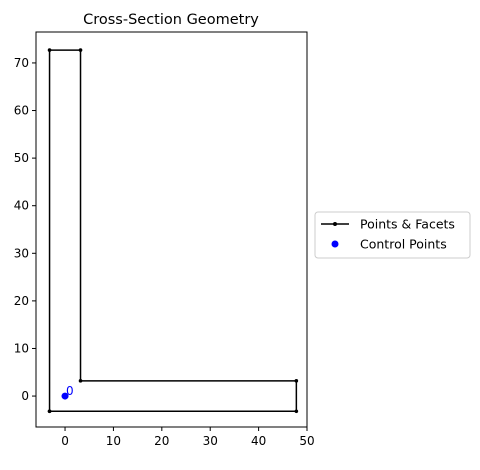 The height and width of the screenshot is (470, 480). What do you see at coordinates (171, 20) in the screenshot?
I see `chart-title: Cross-Section Geometry` at bounding box center [171, 20].